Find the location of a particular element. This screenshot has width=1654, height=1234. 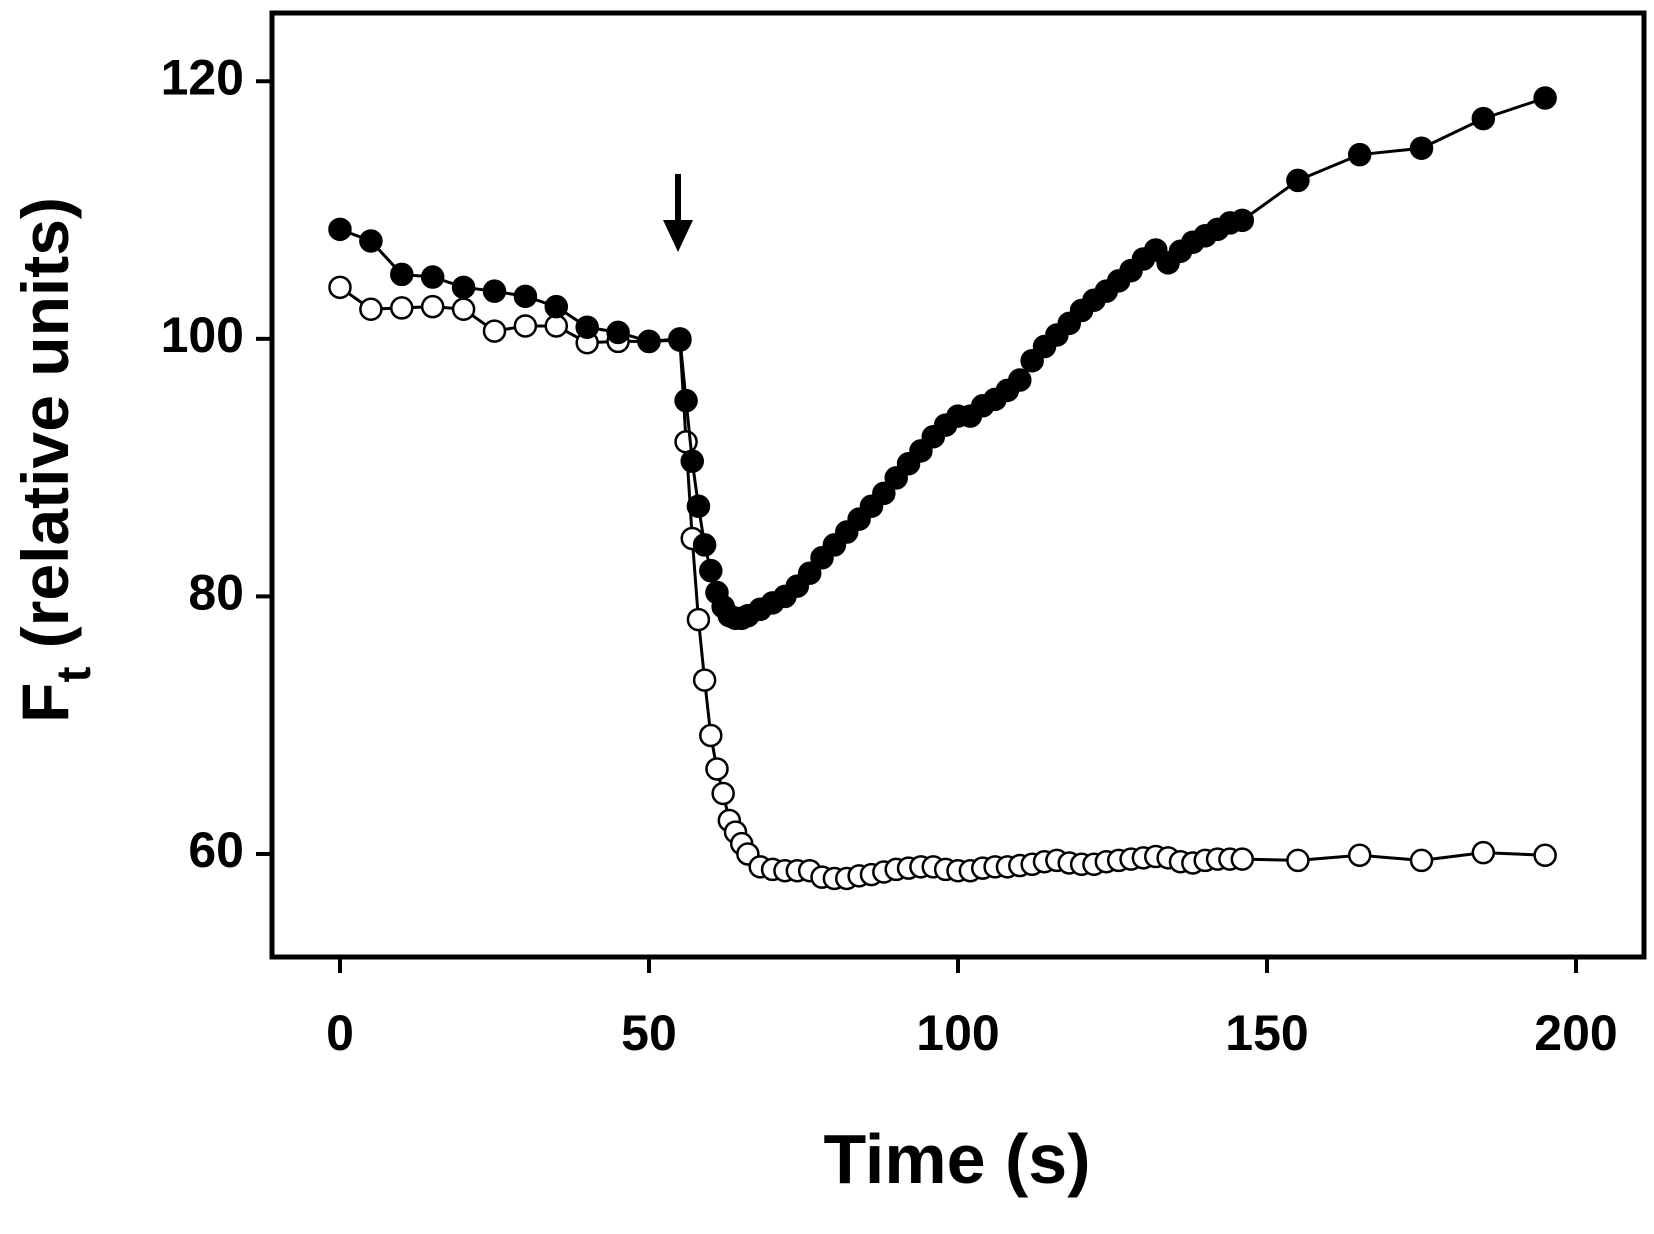

y-tick-label: 60 is located at coordinates (216, 850).